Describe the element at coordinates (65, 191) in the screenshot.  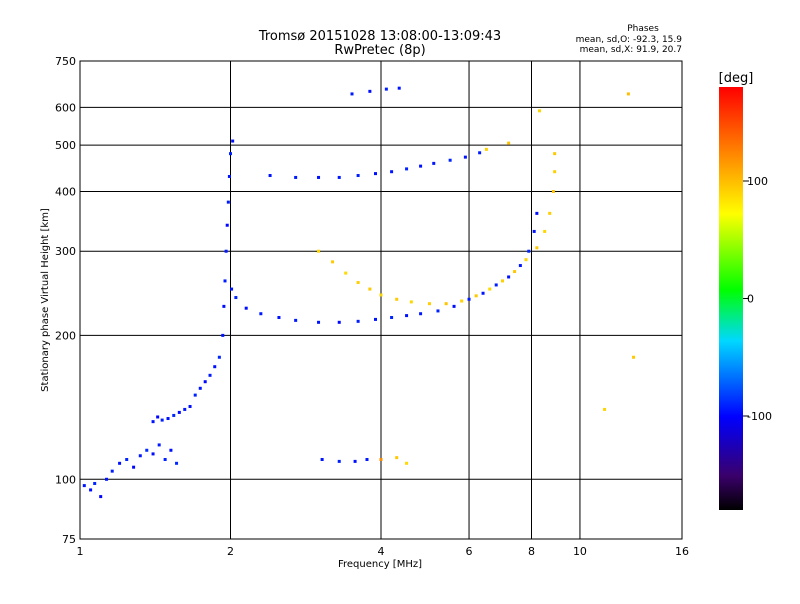
I see `y-tick-label: 400` at that location.